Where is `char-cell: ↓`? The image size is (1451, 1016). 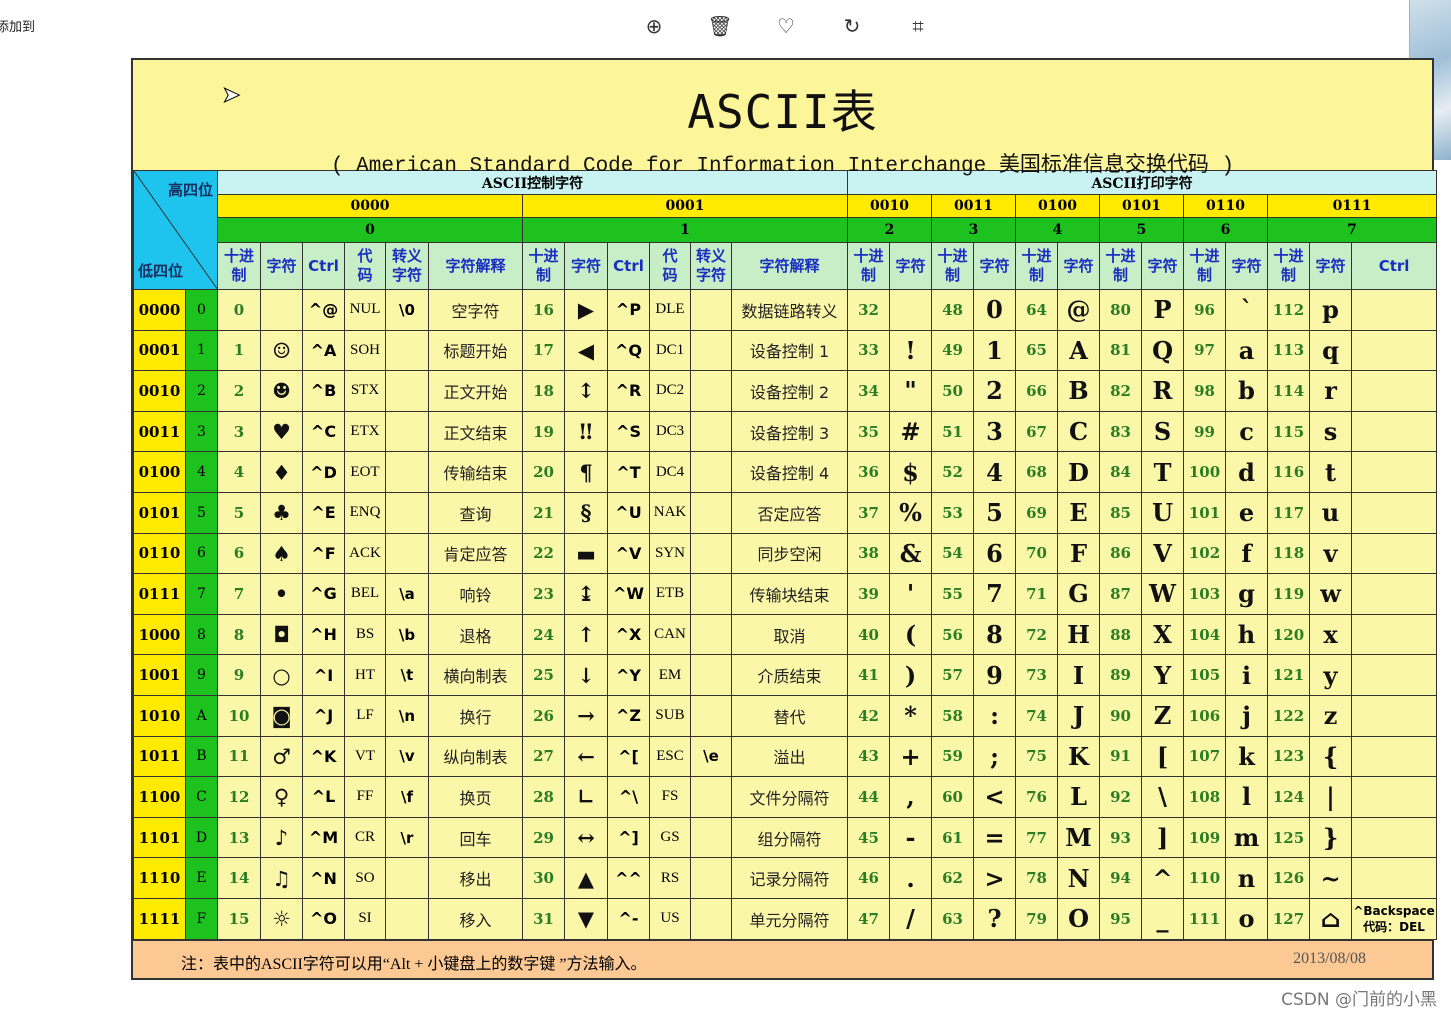
char-cell: ↓ is located at coordinates (586, 675).